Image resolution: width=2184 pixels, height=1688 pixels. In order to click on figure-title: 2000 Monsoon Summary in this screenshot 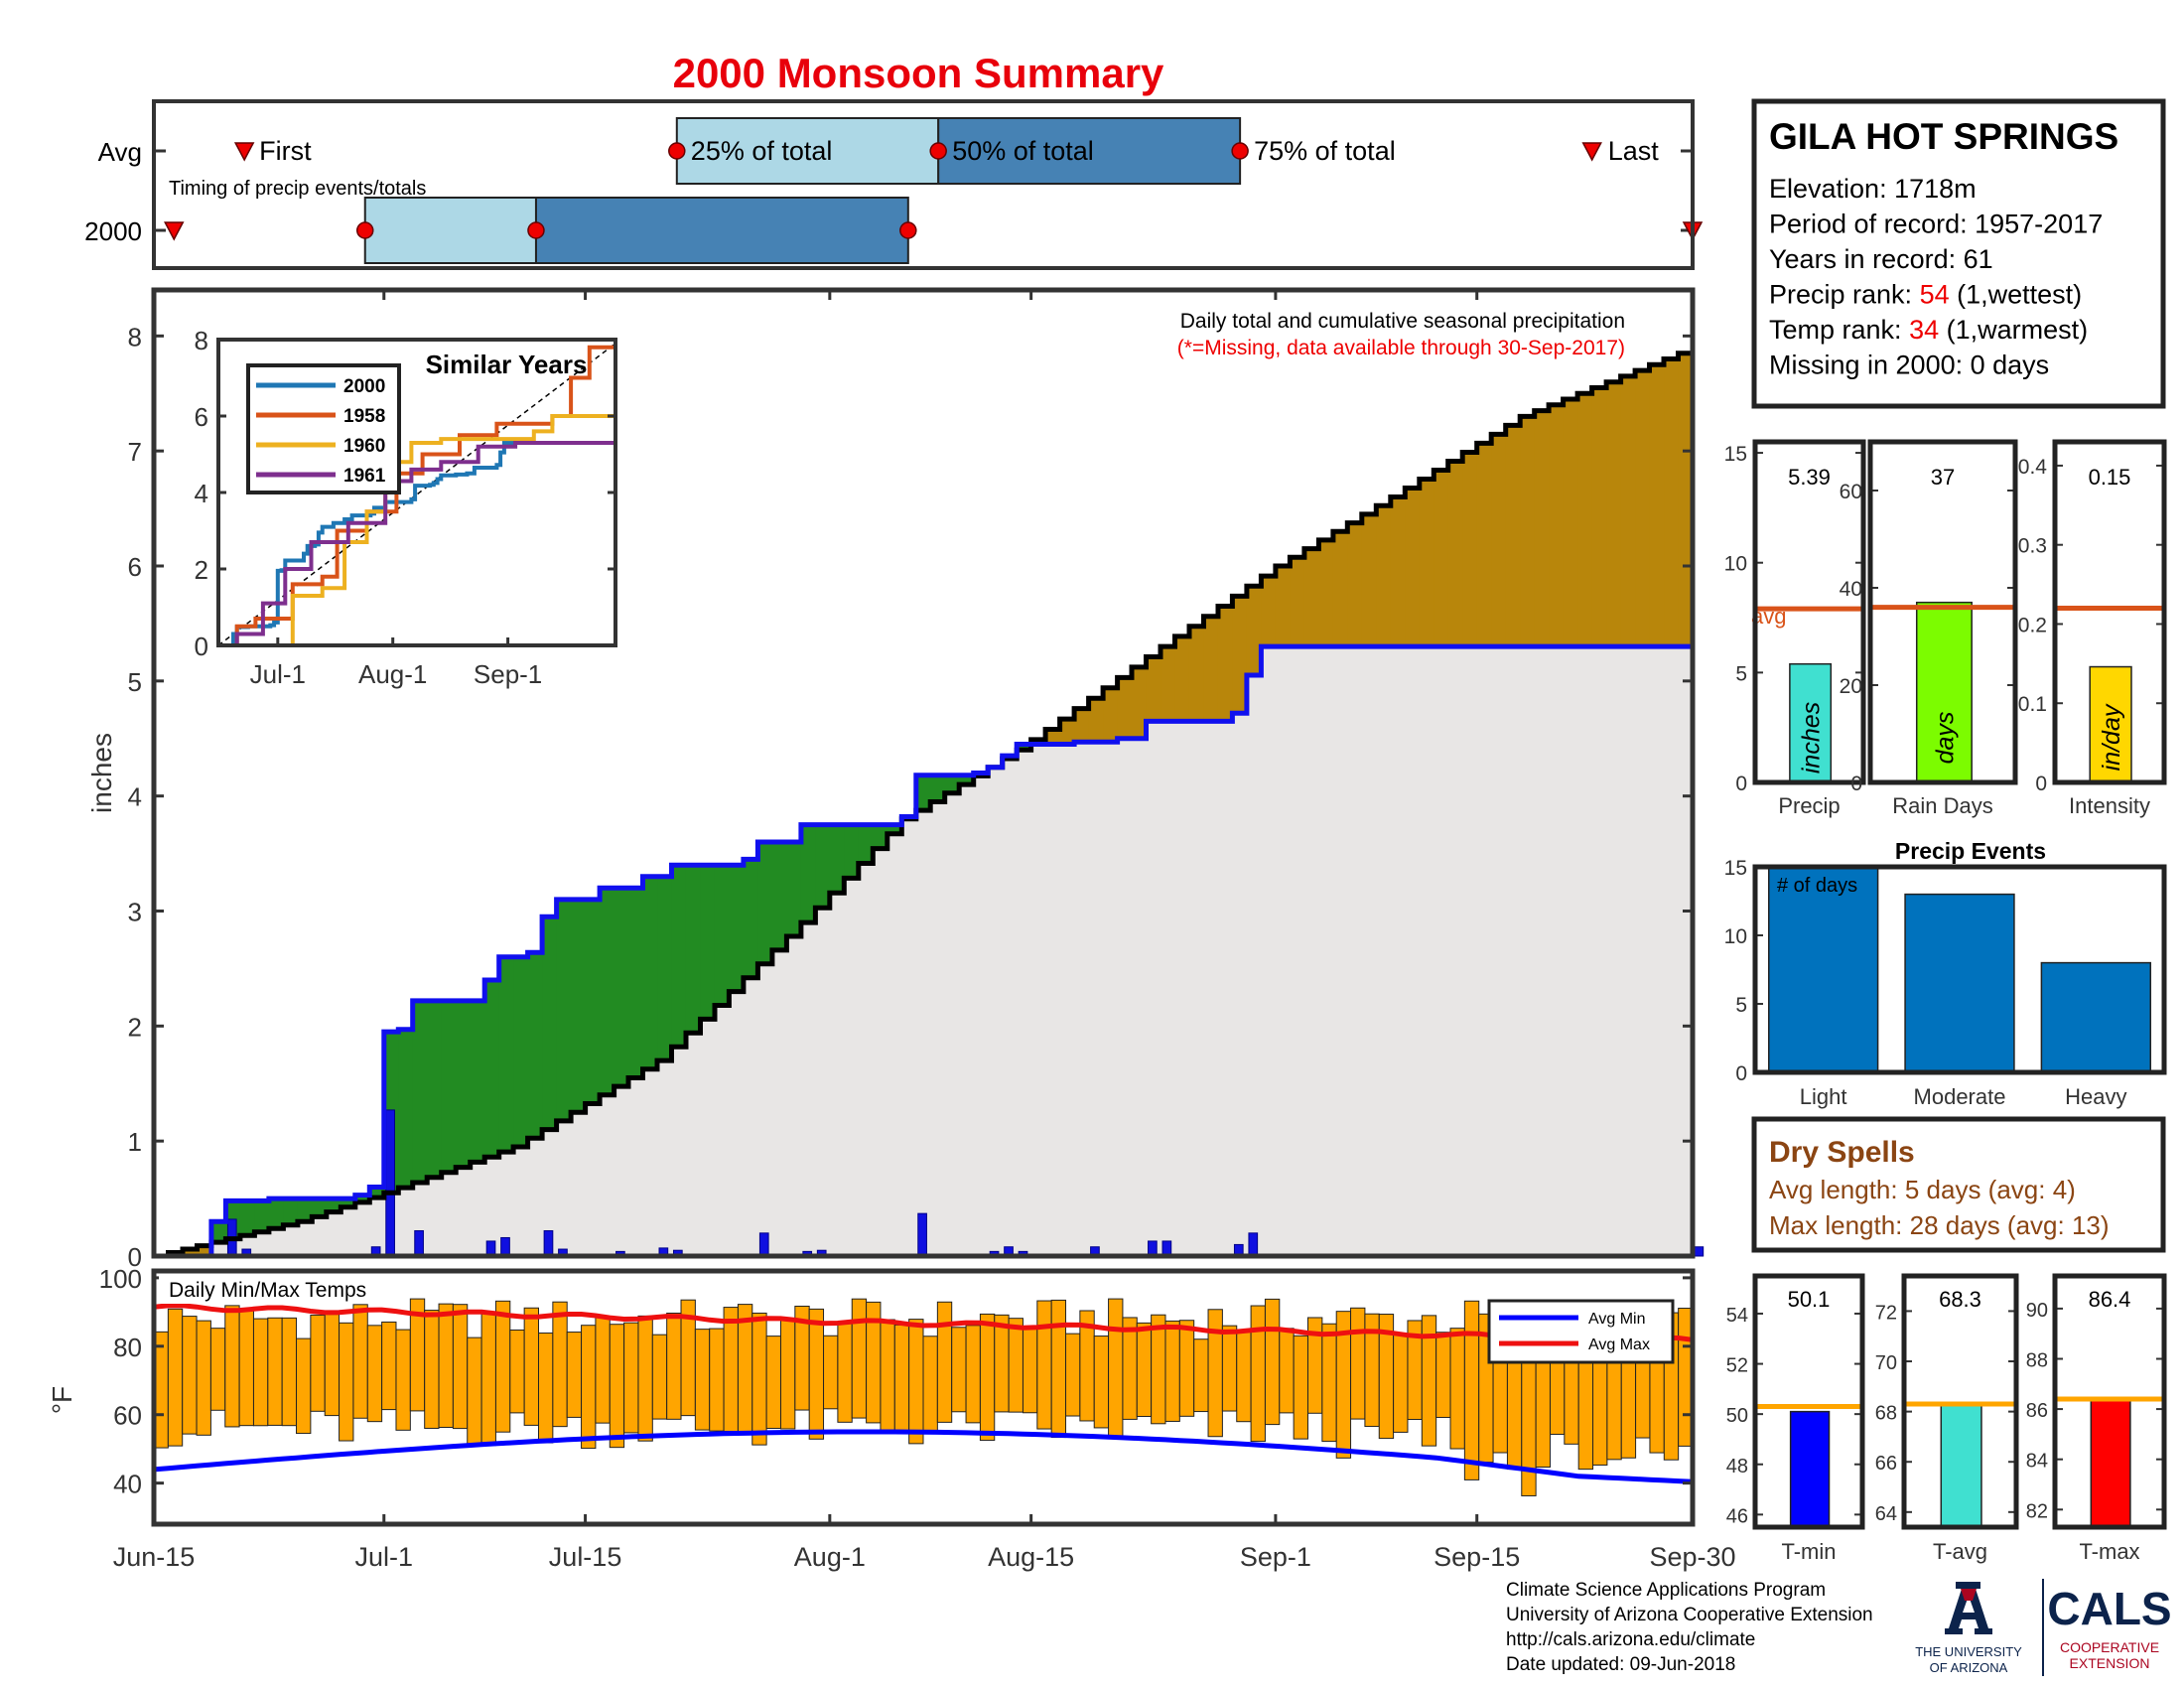, I will do `click(918, 73)`.